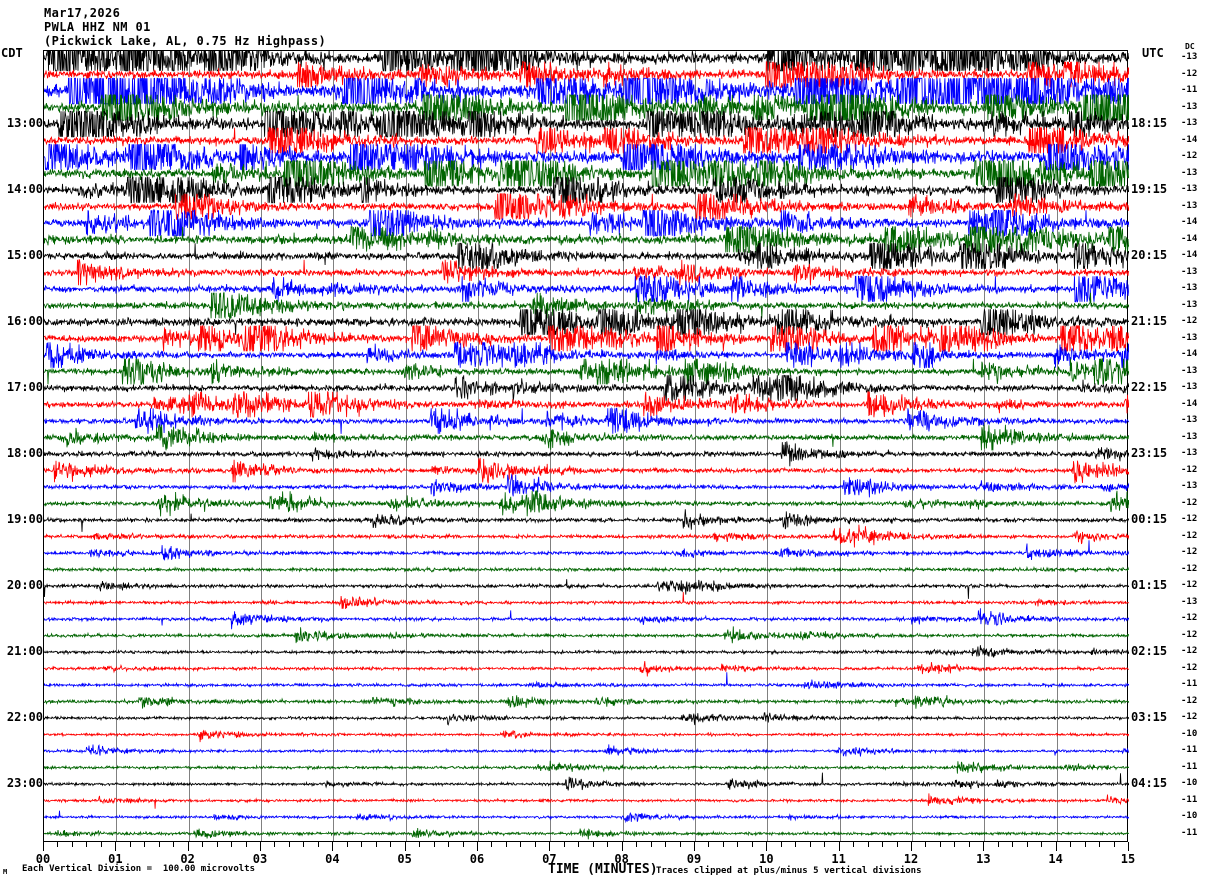 This screenshot has width=1210, height=886. Describe the element at coordinates (1055, 859) in the screenshot. I see `x-axis-label-14: 14` at that location.